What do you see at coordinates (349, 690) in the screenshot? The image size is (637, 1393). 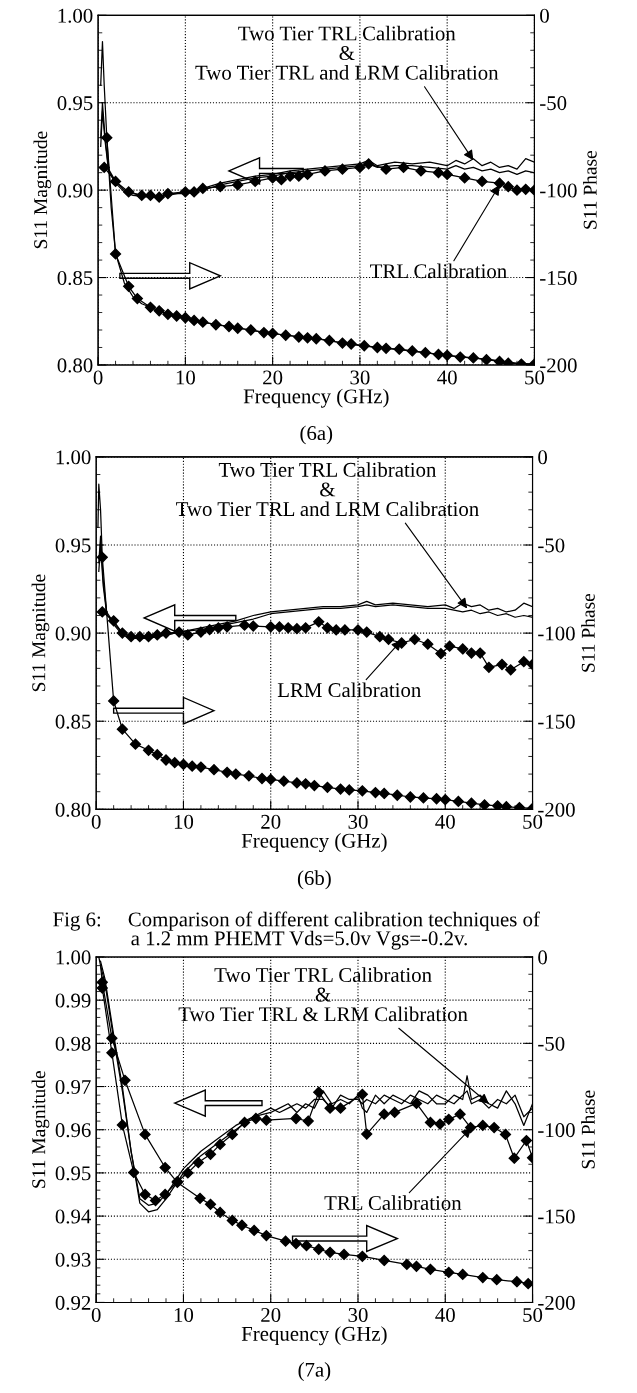 I see `annotation: LRM Calibration` at bounding box center [349, 690].